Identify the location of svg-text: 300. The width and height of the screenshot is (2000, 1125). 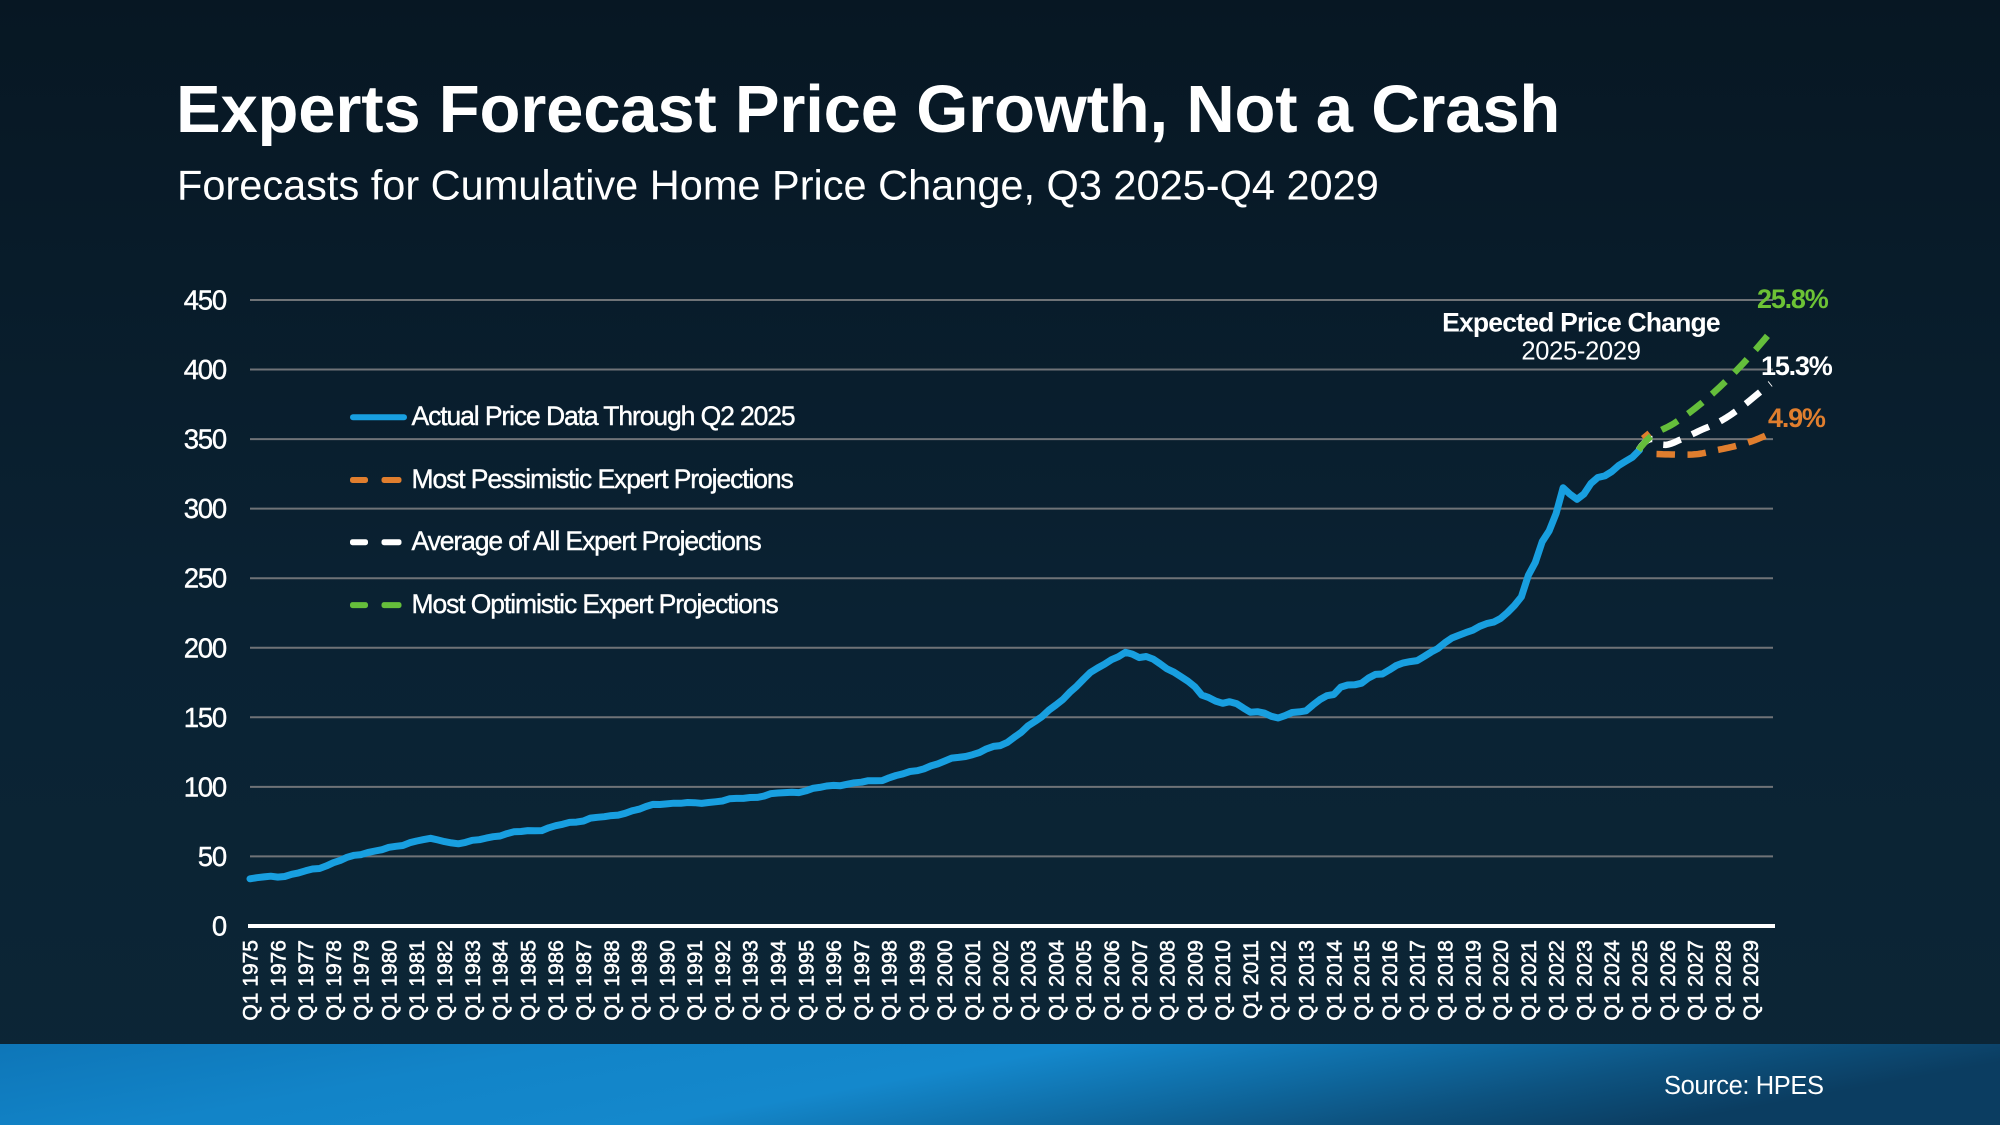
(205, 508).